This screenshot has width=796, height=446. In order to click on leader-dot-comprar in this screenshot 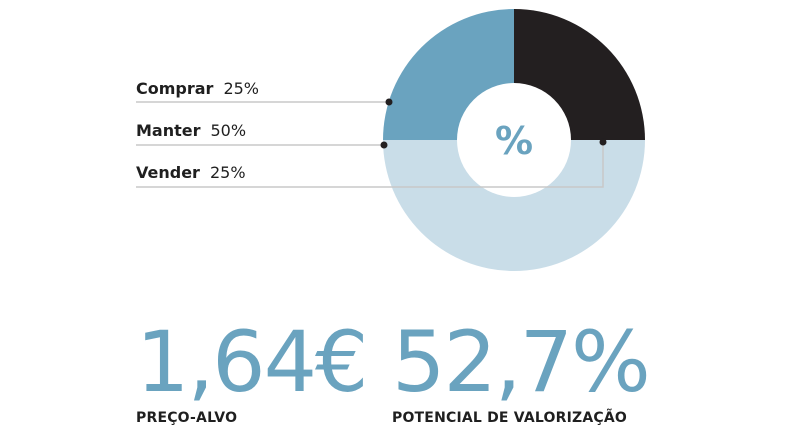, I will do `click(389, 102)`.